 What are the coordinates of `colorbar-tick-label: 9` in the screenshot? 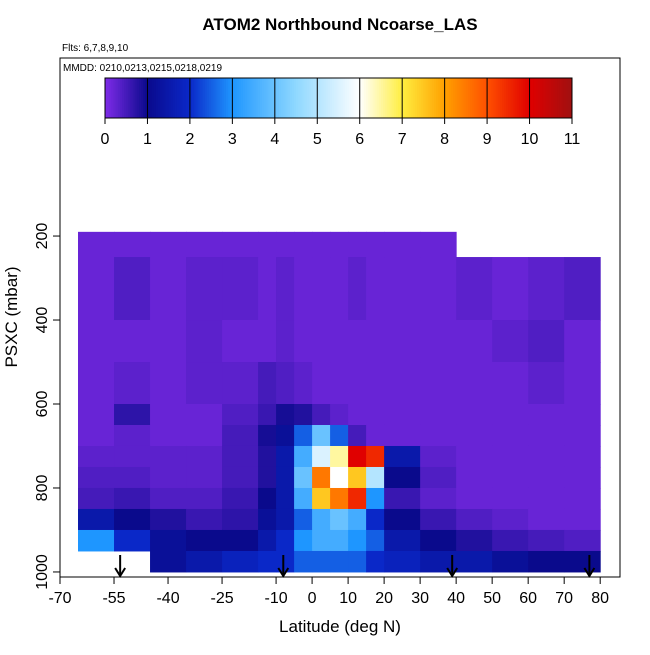 It's located at (487, 139).